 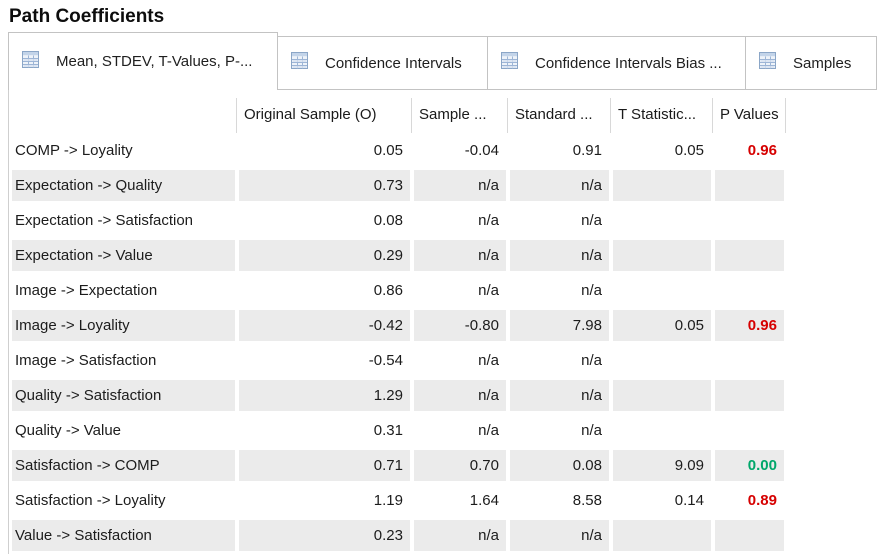 I want to click on table-row: Image -> Expectation 0.86 n/a n/a, so click(x=444, y=290).